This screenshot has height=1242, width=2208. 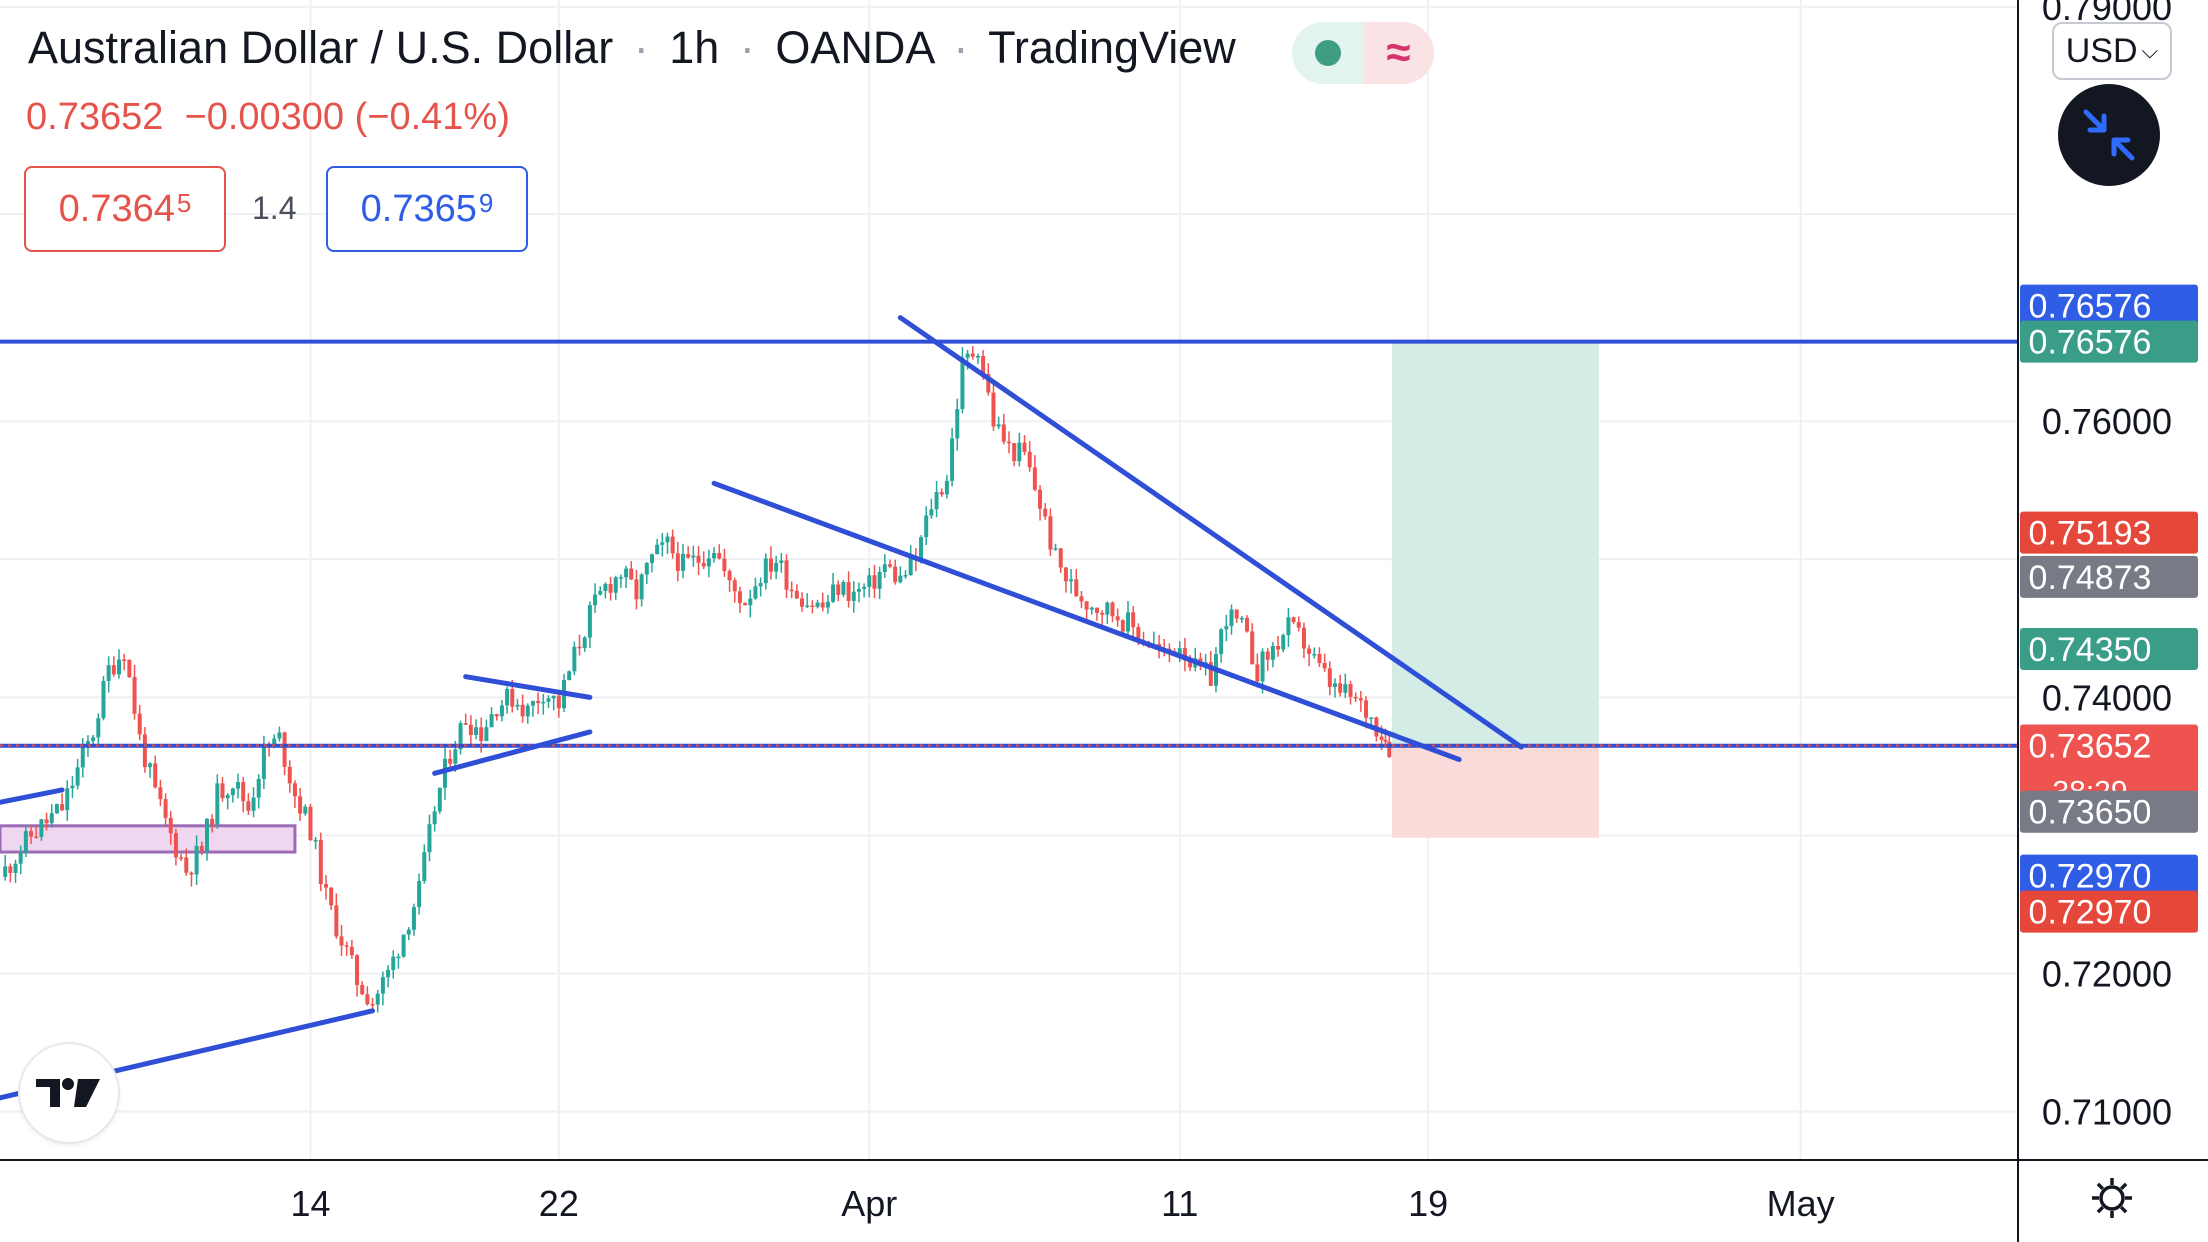 I want to click on interval-label: 1h, so click(x=694, y=47).